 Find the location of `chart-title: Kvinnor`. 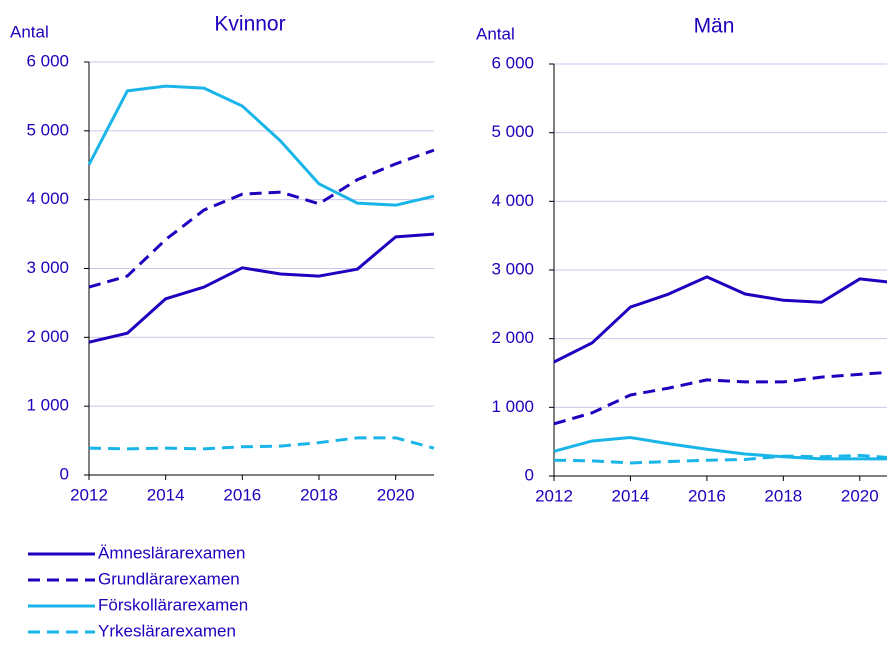

chart-title: Kvinnor is located at coordinates (249, 24).